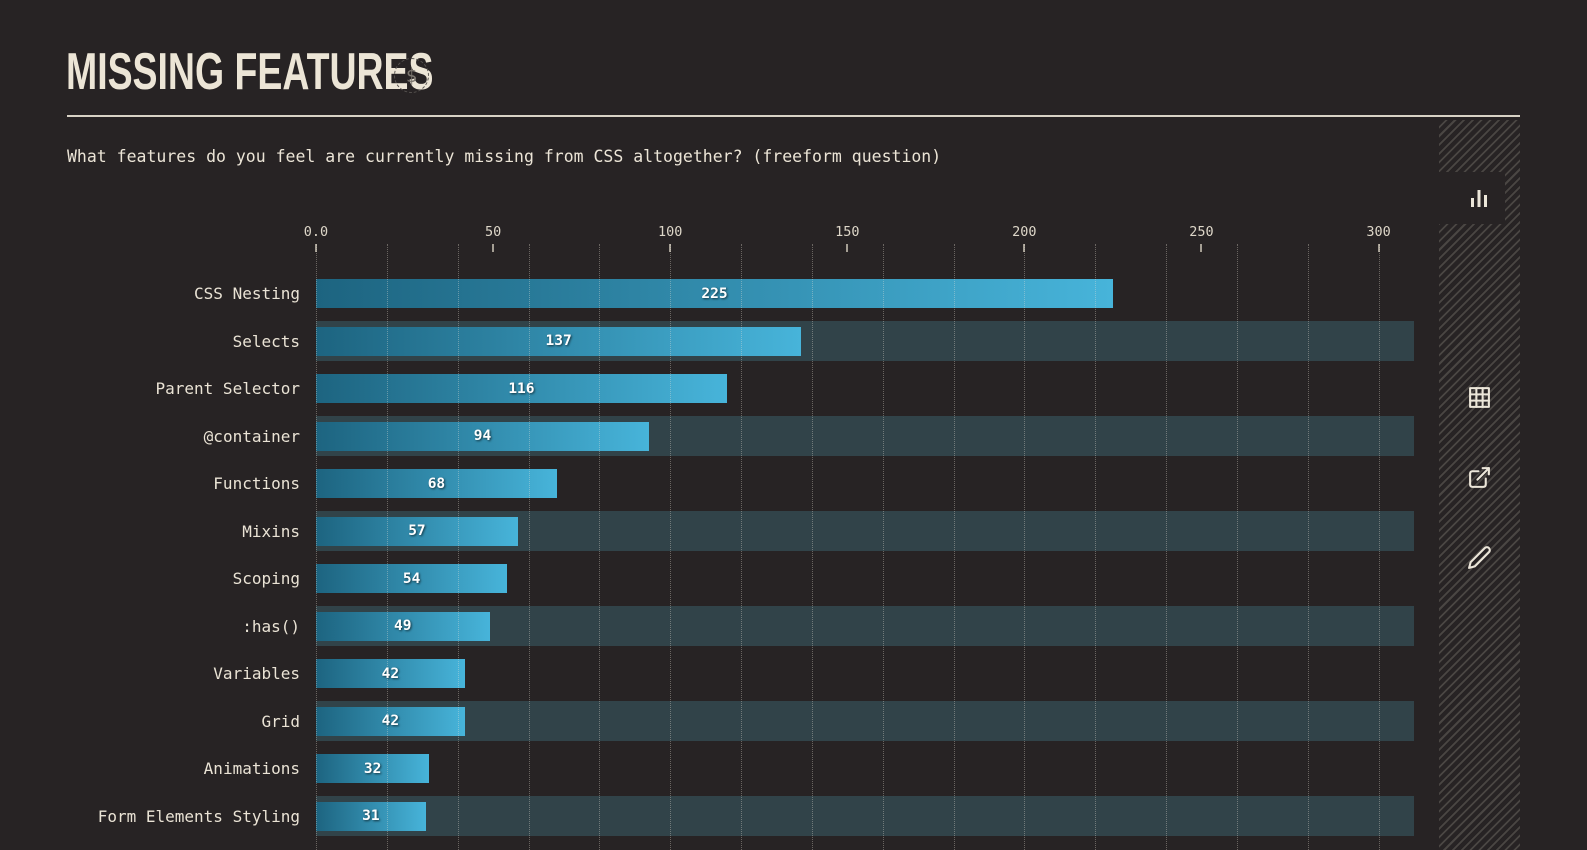 The height and width of the screenshot is (850, 1587). I want to click on chart-row: Grid 42, so click(793, 722).